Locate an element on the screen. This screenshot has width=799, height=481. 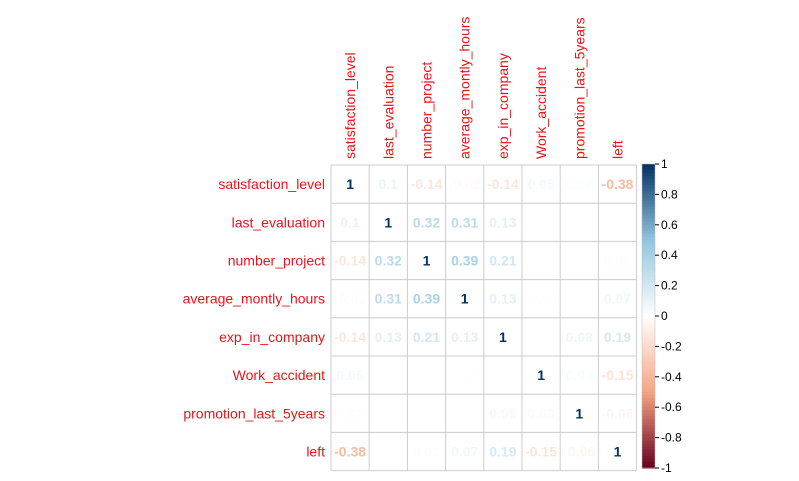
correlation-value: 0.32 is located at coordinates (426, 222).